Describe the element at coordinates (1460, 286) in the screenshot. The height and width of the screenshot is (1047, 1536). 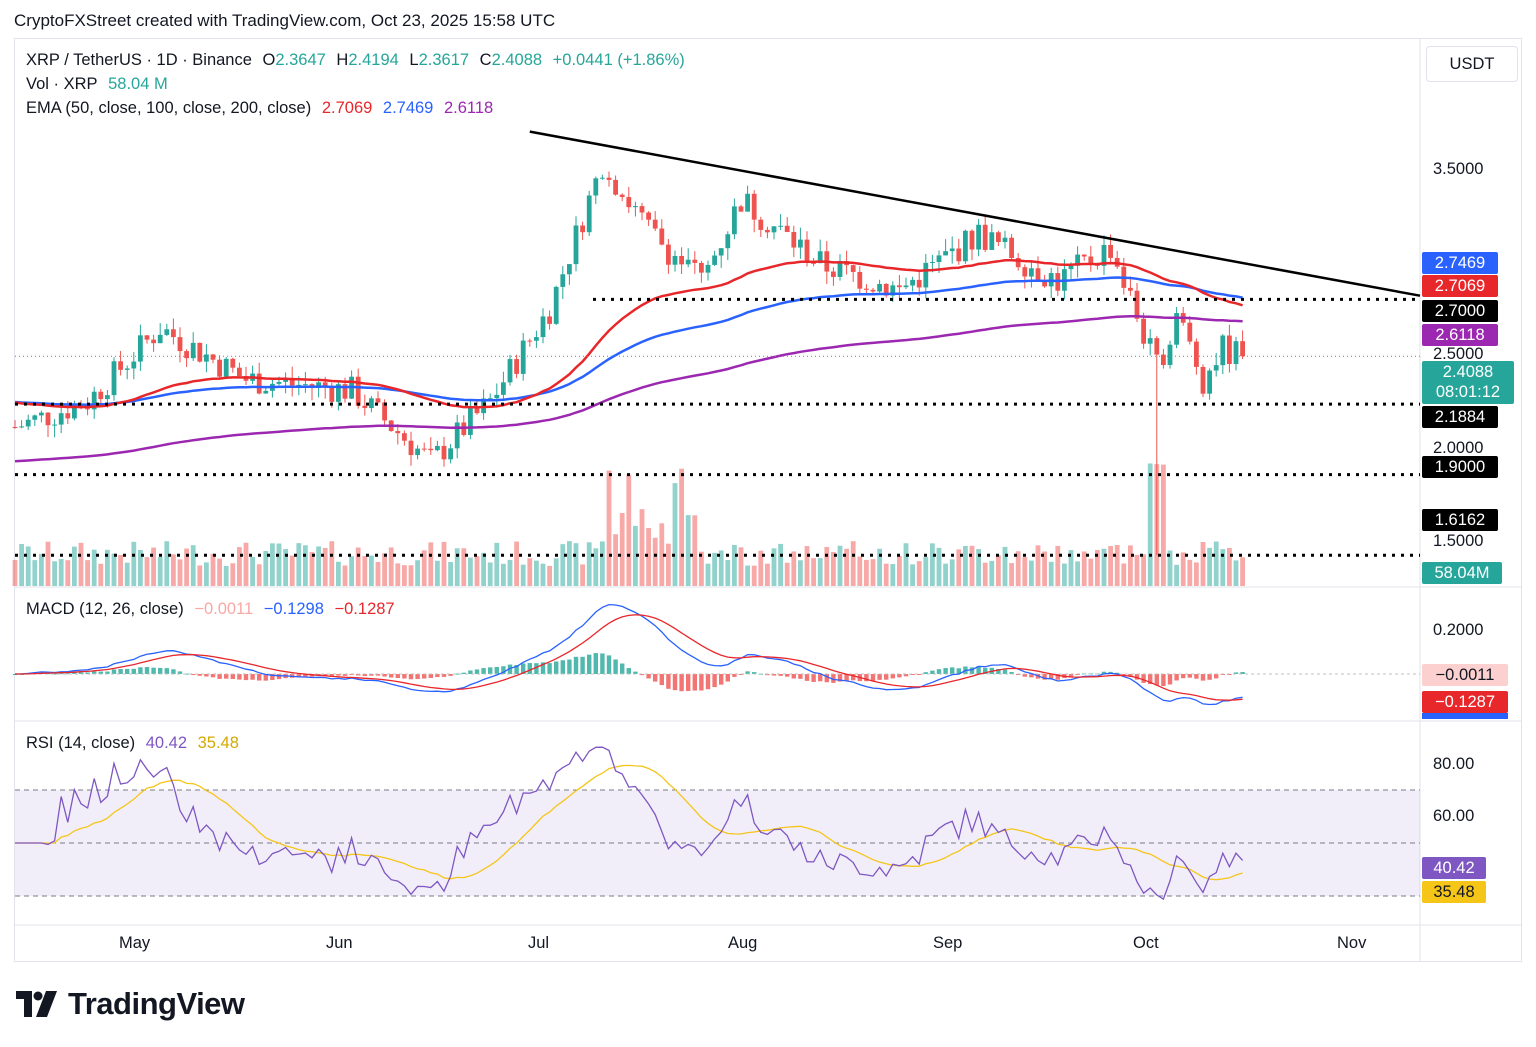
I see `ema50-price-tag: 2.7069` at that location.